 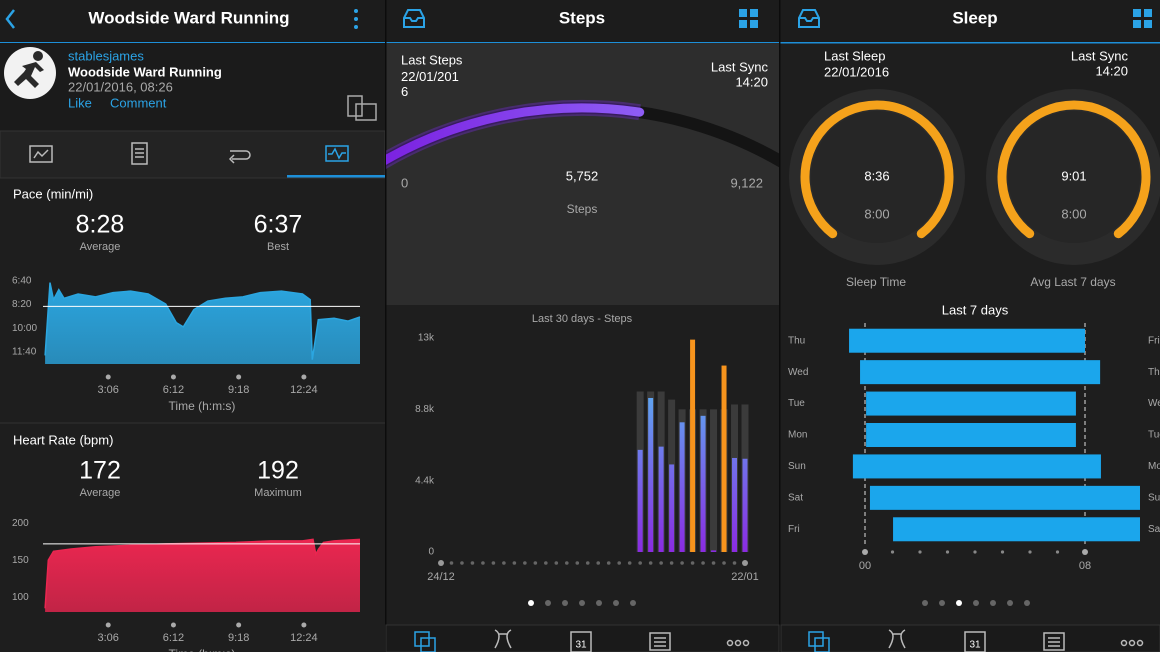 I want to click on chart-title: Last 30 days - Steps, so click(x=582, y=319).